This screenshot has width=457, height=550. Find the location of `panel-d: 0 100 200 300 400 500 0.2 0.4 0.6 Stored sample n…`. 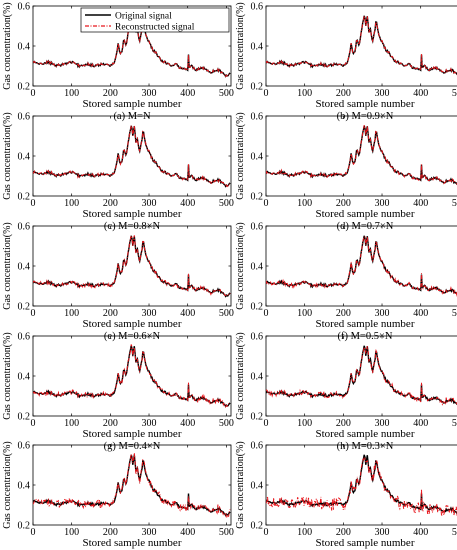

panel-d: 0 100 200 300 400 500 0.2 0.4 0.6 Stored sample n… is located at coordinates (346, 172).